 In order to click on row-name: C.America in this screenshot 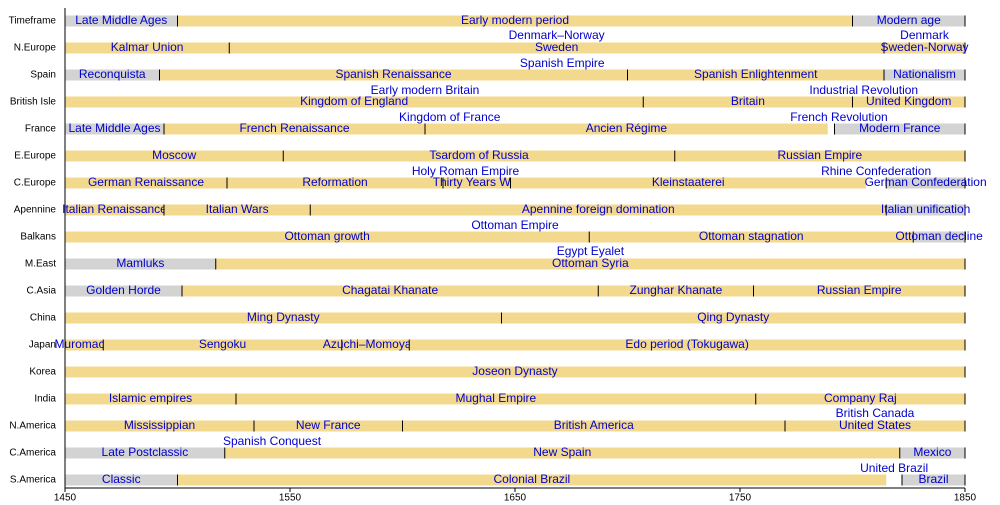, I will do `click(32, 453)`.